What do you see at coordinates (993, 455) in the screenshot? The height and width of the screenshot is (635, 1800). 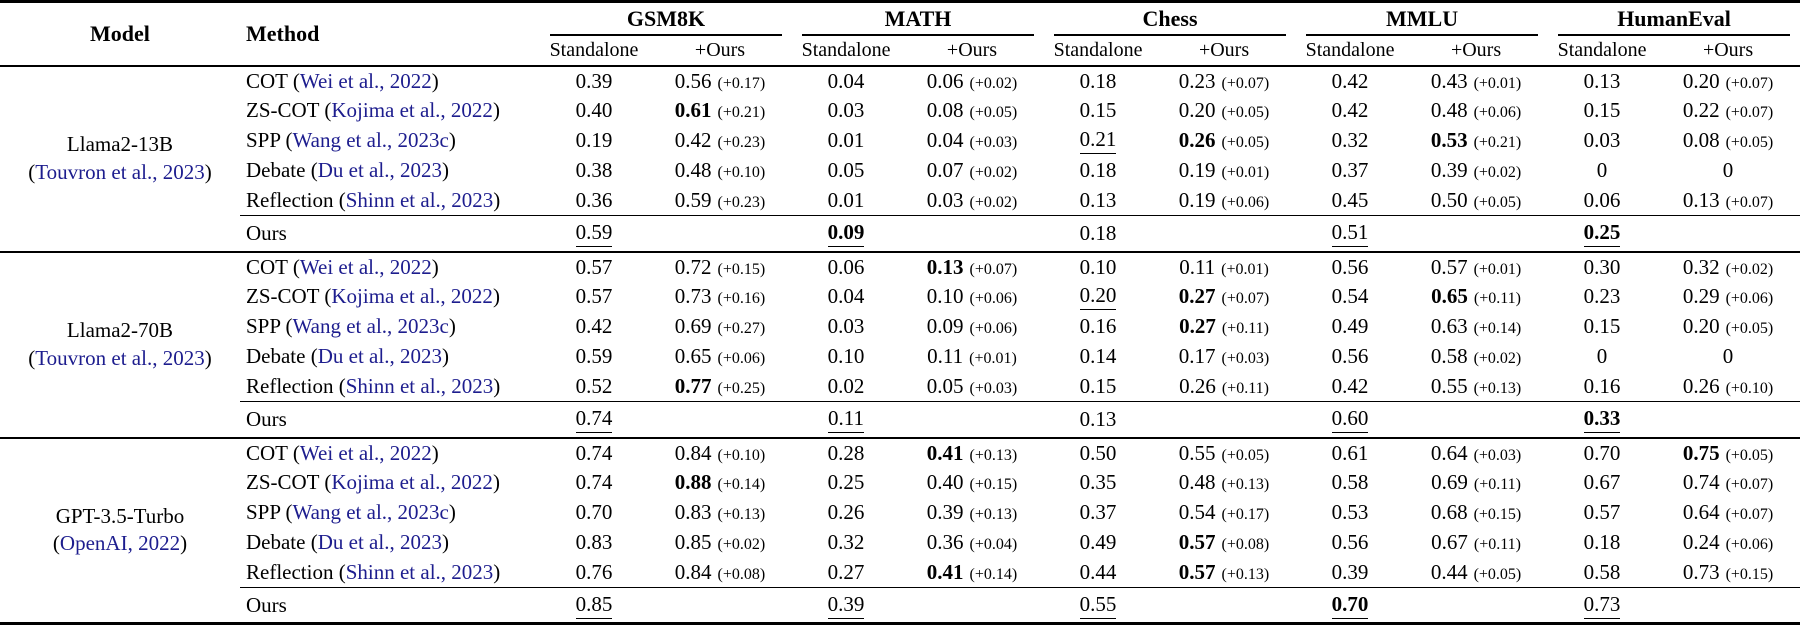 I see `score-delta: (+0.13)` at bounding box center [993, 455].